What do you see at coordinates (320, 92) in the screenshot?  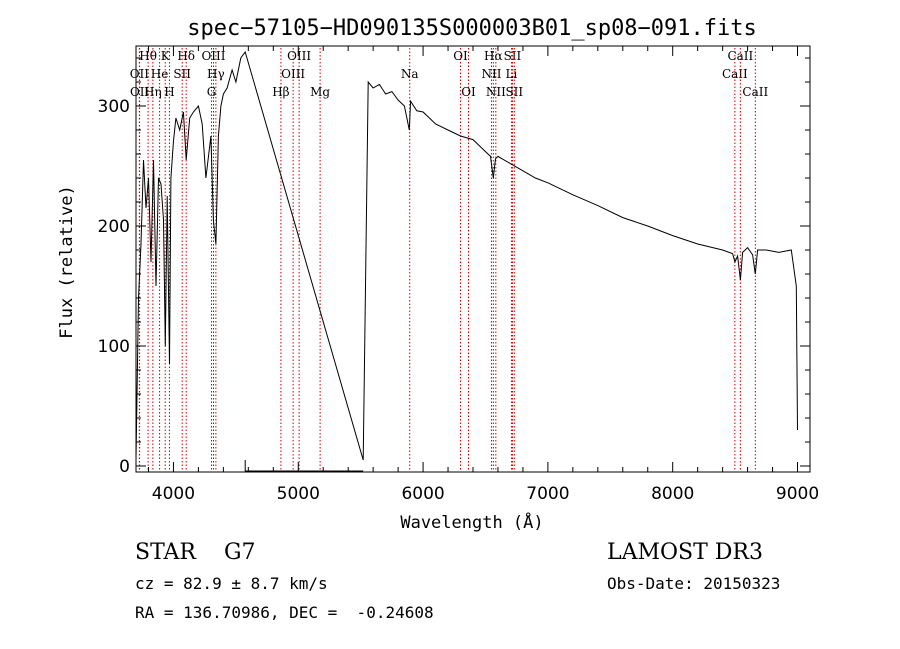 I see `line-label: Mg` at bounding box center [320, 92].